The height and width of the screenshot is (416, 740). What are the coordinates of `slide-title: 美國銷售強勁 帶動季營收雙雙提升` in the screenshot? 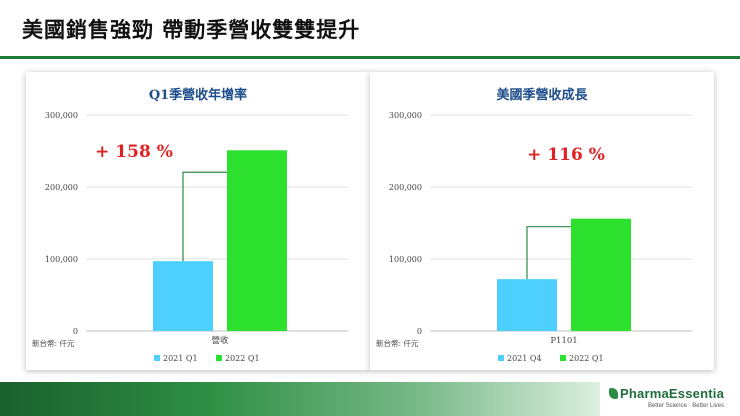 It's located at (191, 30).